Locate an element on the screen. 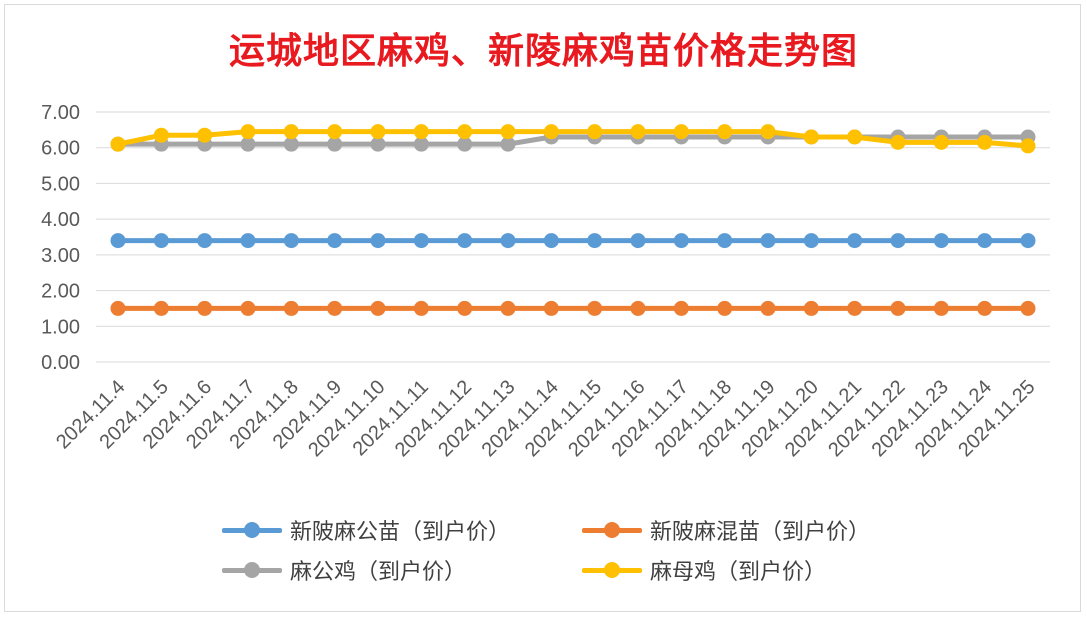 Image resolution: width=1087 pixels, height=618 pixels. legend-row-2: 麻公鸡（到户价） 麻母鸡（到户价） is located at coordinates (539, 570).